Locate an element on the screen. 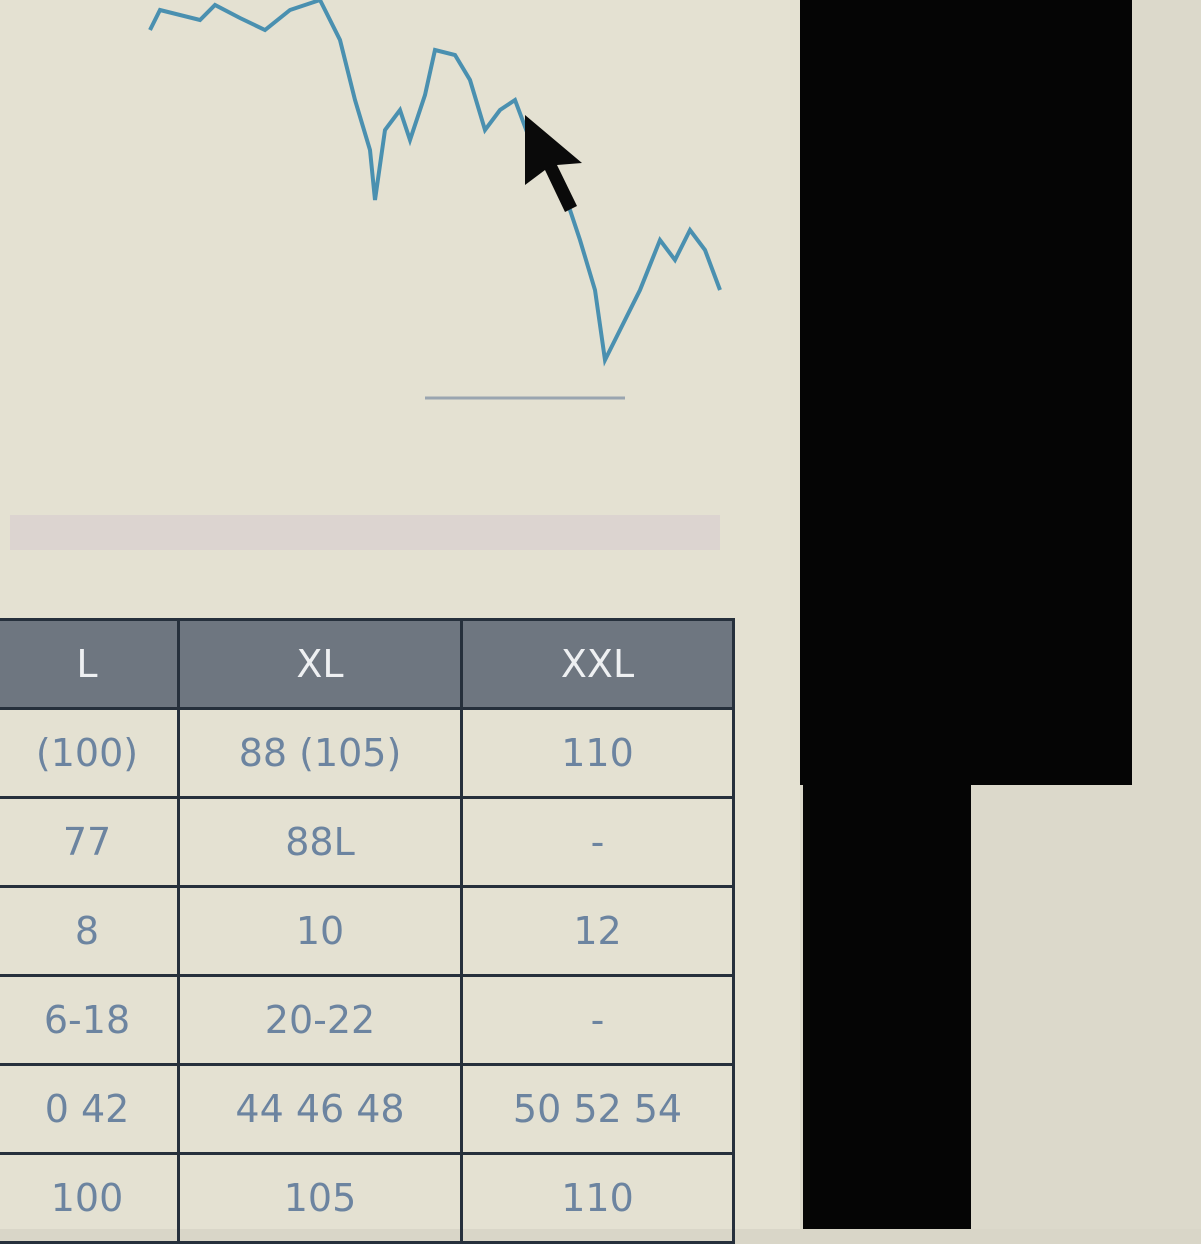 This screenshot has height=1244, width=1201. table-row: 8 10 12 is located at coordinates (367, 931).